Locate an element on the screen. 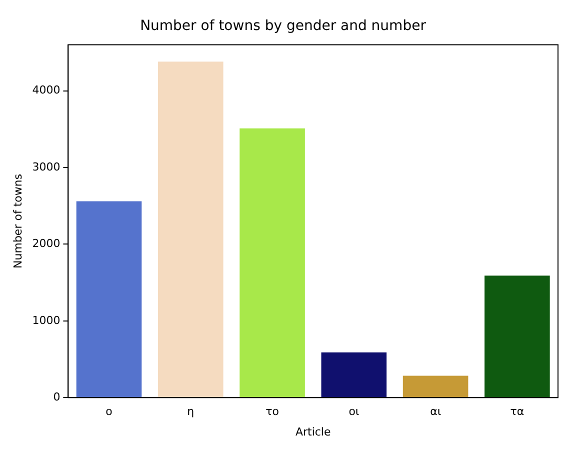 The height and width of the screenshot is (455, 580). y-tick-label: 1000 is located at coordinates (46, 320).